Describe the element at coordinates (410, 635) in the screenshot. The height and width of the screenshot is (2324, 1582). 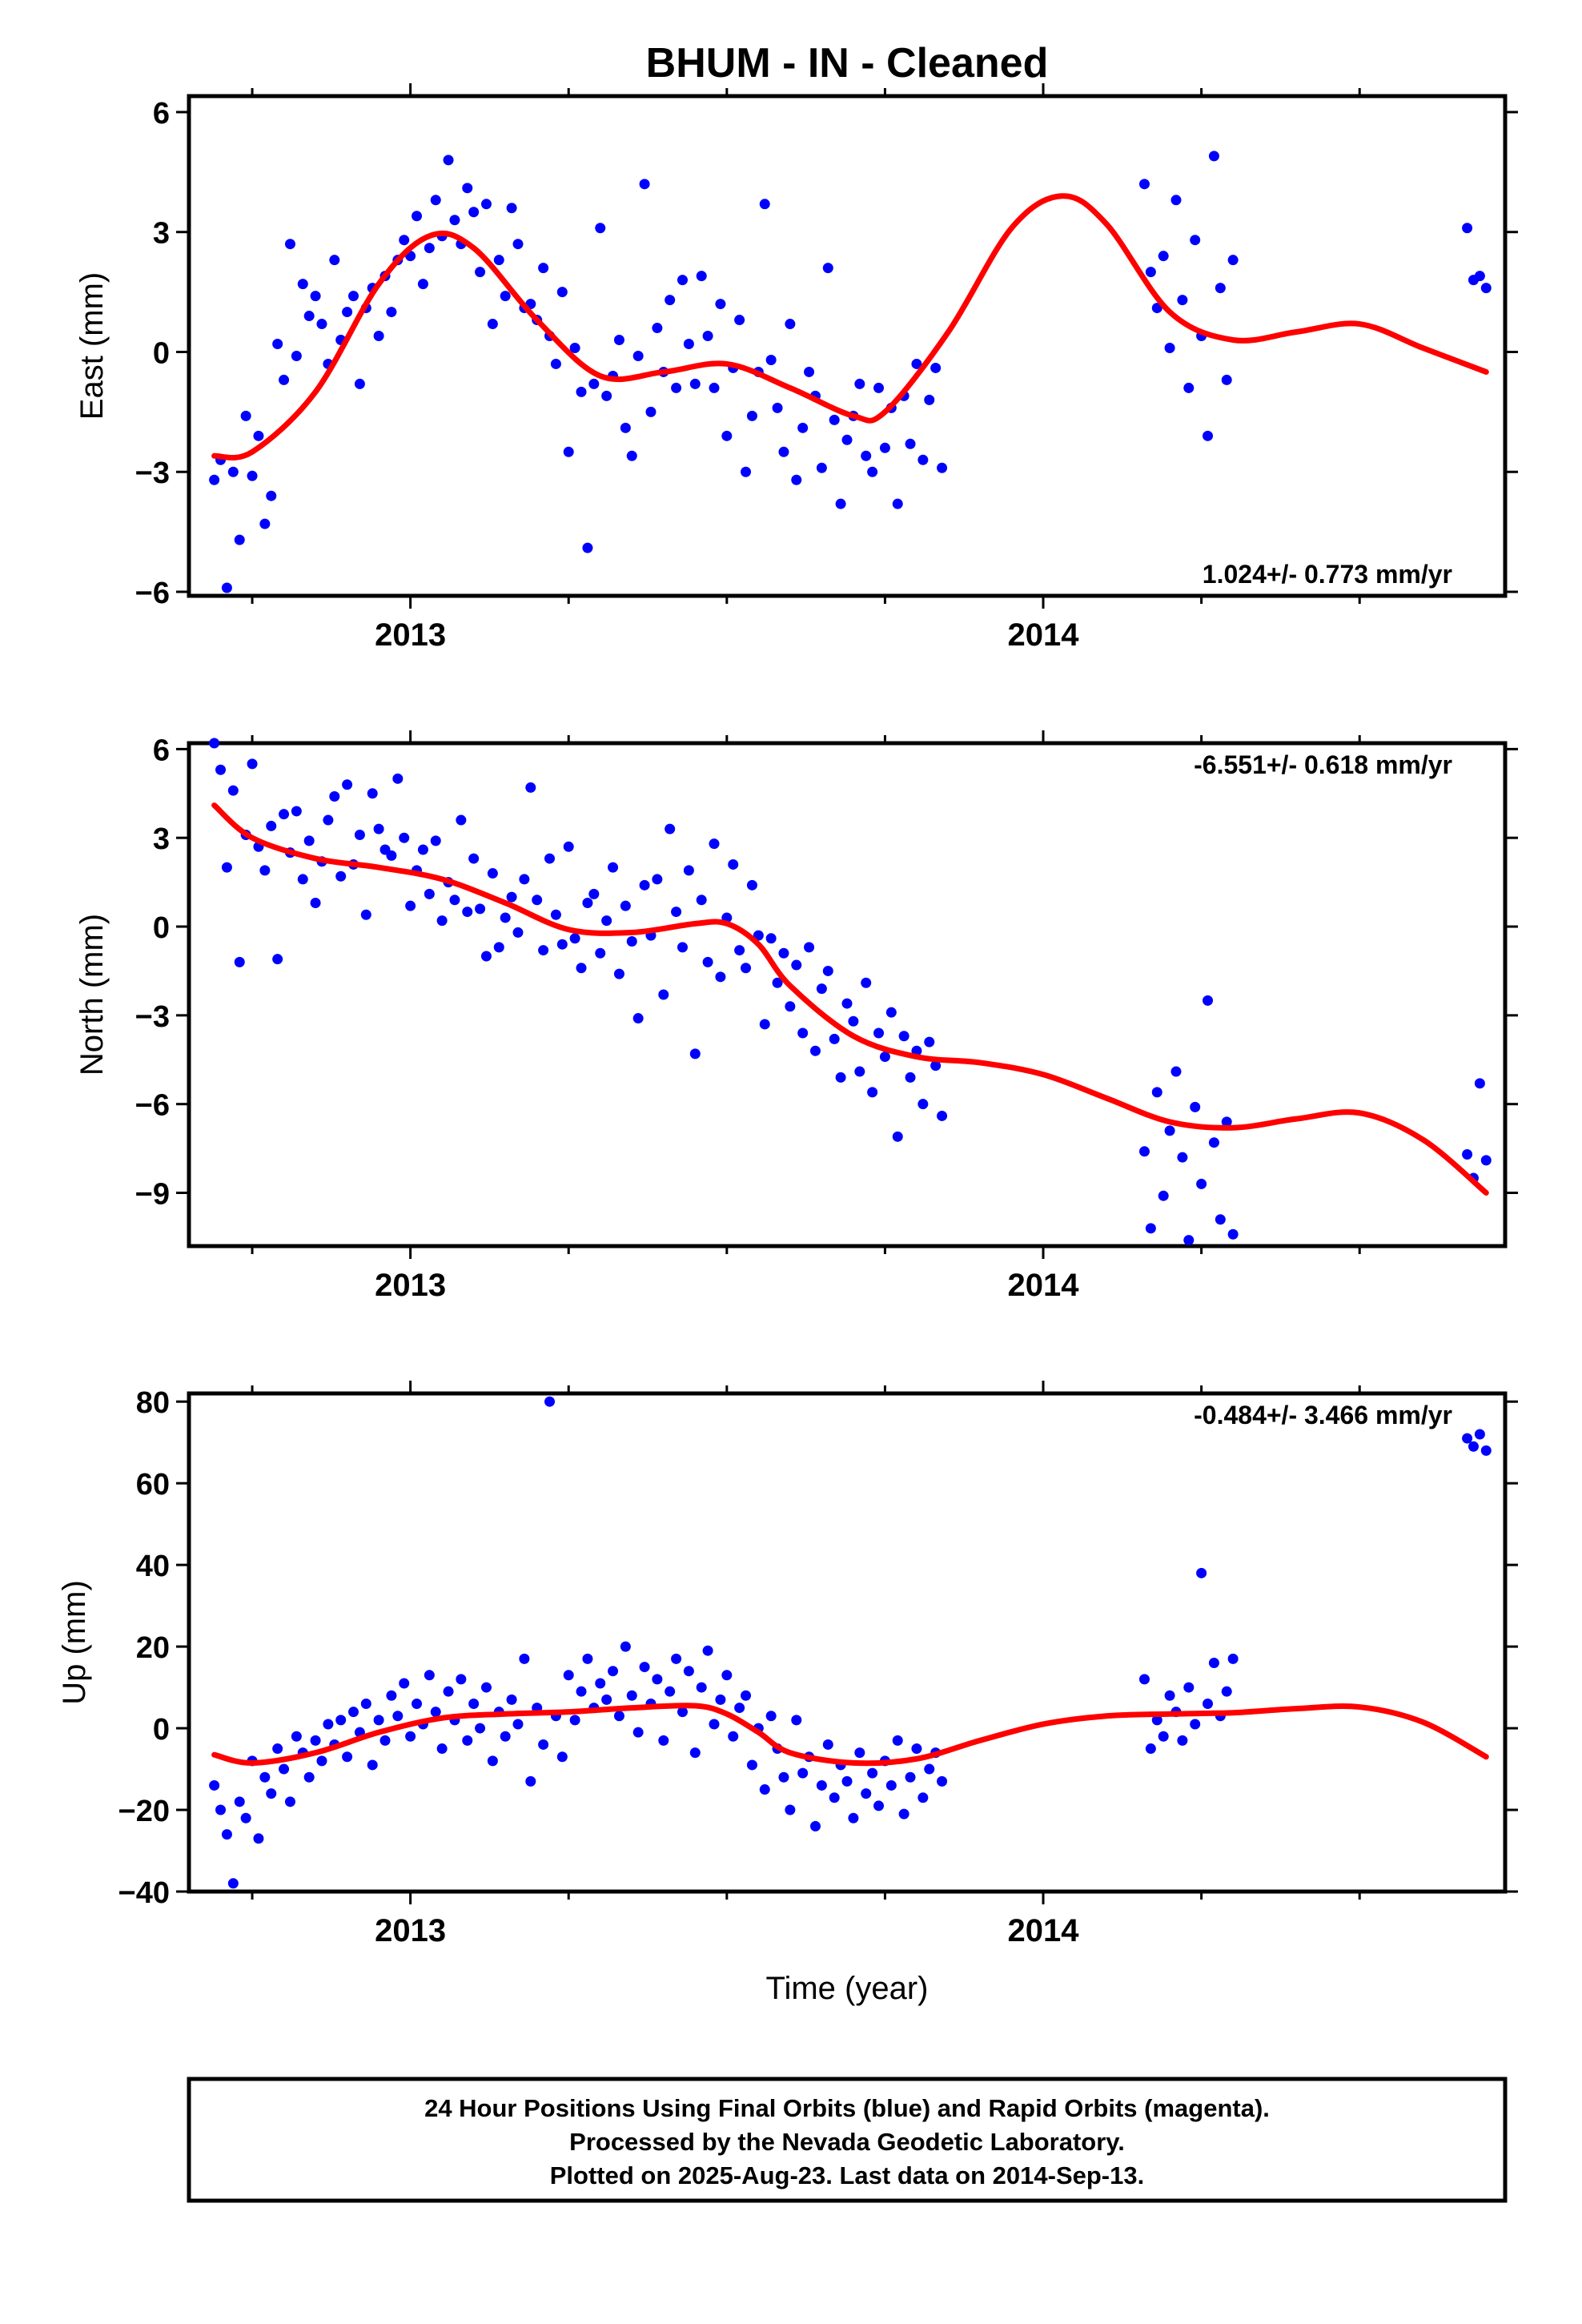
I see `east-x-tick-label: 2013` at that location.